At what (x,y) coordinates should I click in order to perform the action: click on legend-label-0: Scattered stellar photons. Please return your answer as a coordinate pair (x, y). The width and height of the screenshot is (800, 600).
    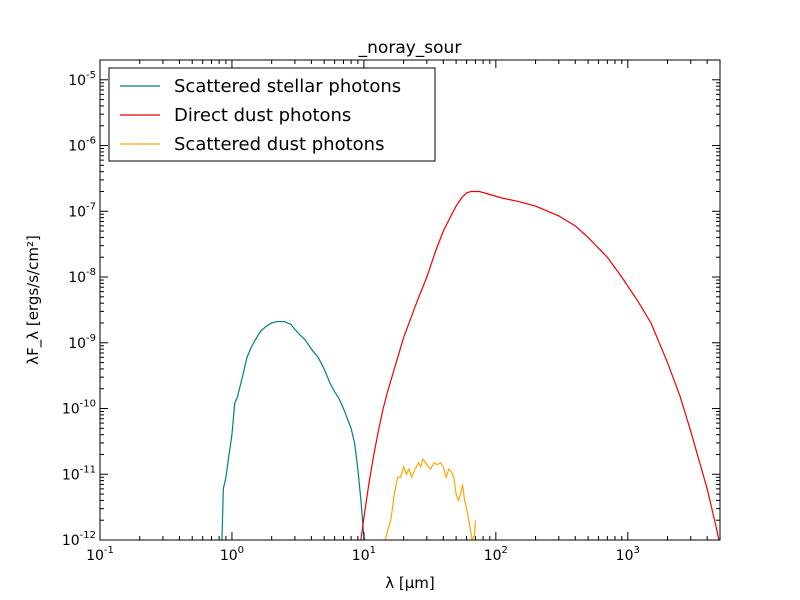
    Looking at the image, I should click on (287, 86).